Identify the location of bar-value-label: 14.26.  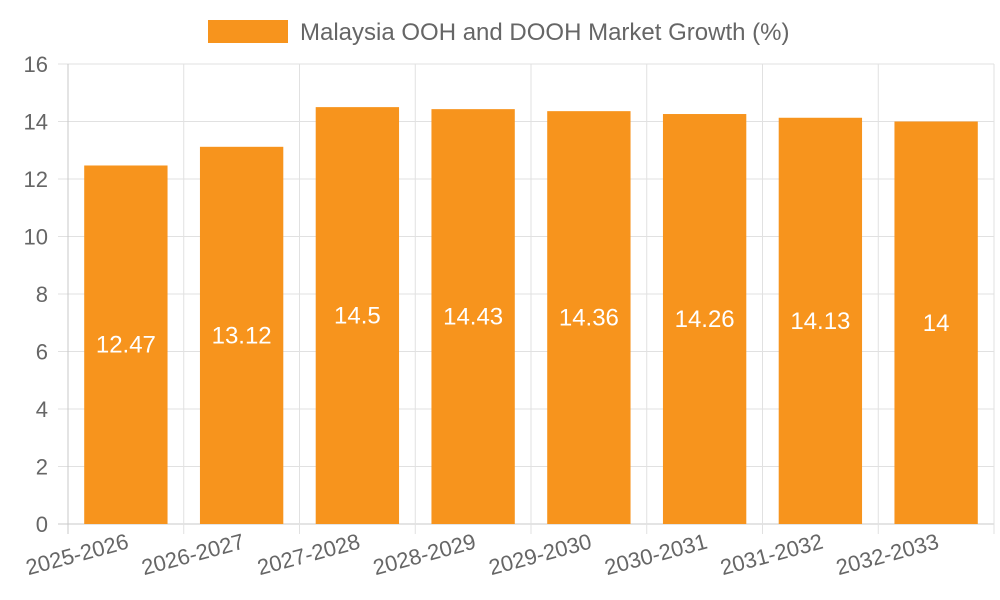
(705, 319).